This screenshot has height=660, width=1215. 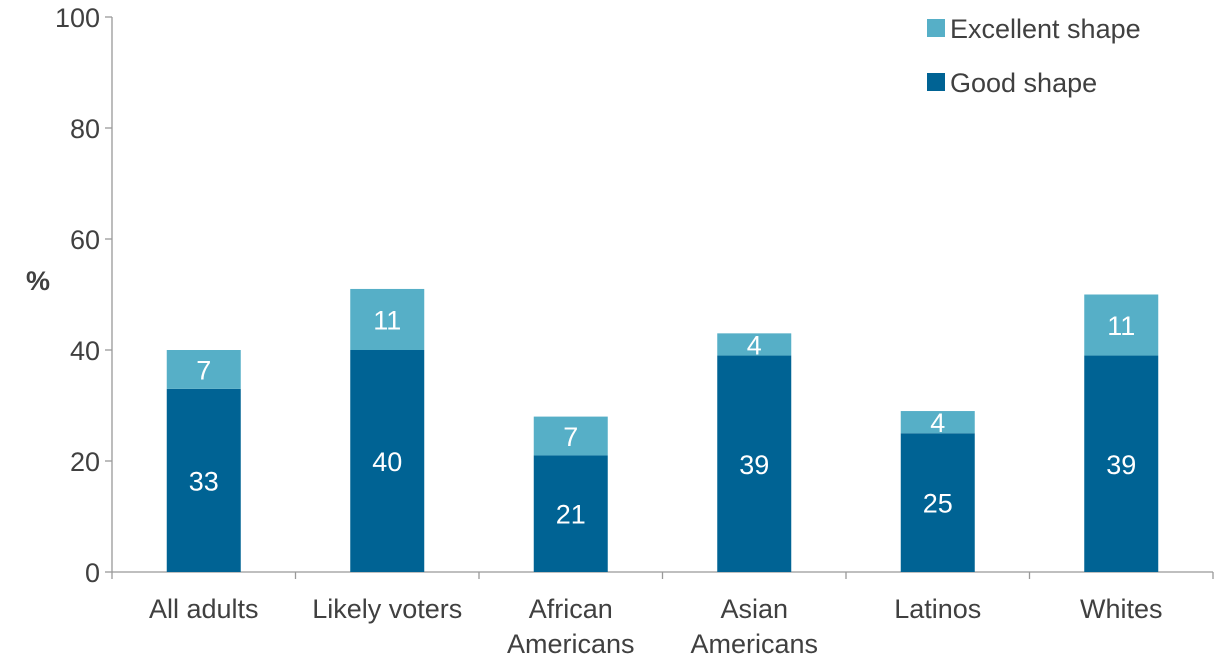 I want to click on y-axis-label: %, so click(x=38, y=281).